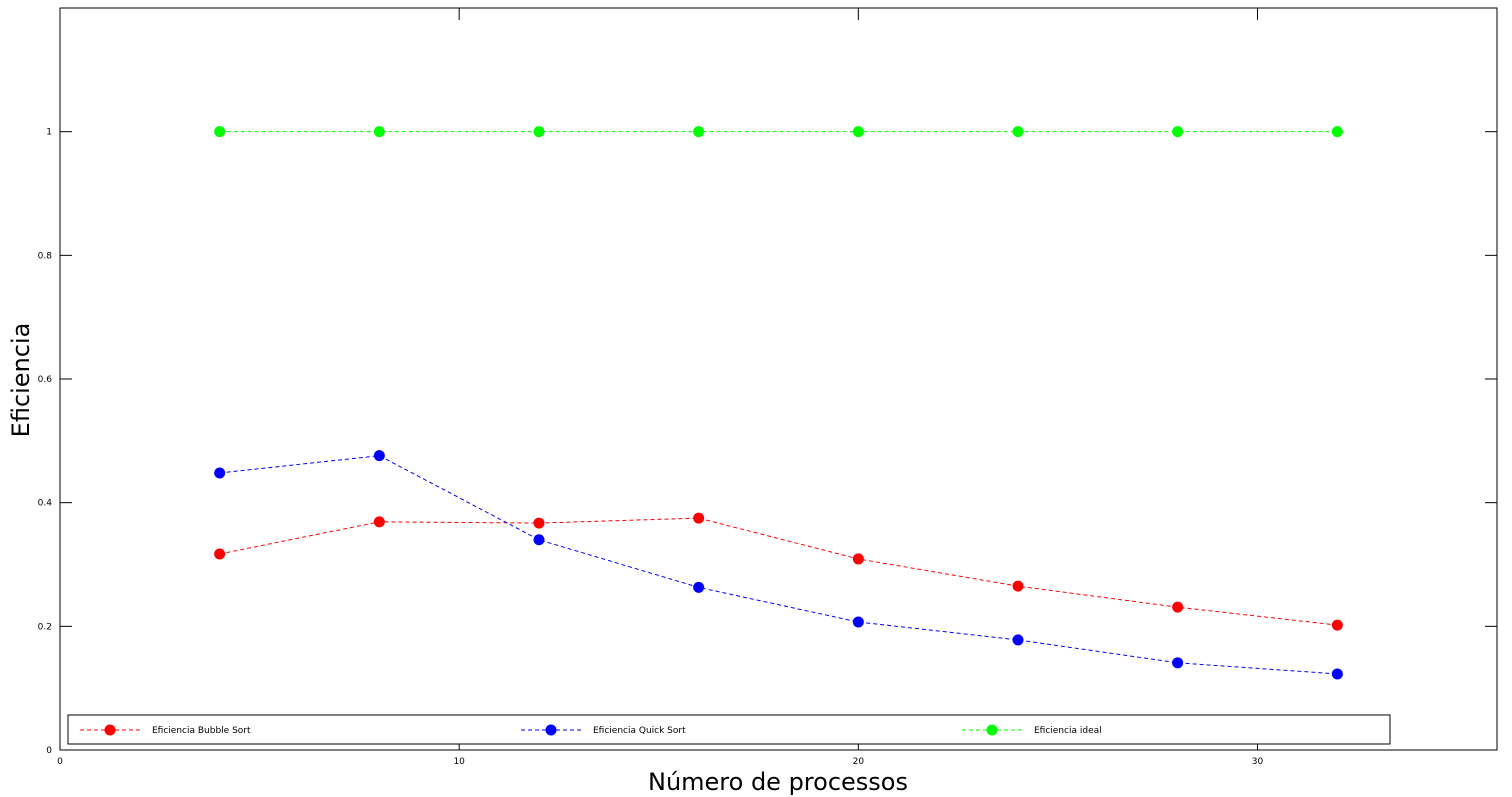 The image size is (1512, 797). Describe the element at coordinates (1068, 731) in the screenshot. I see `legend-label: Eficiencia ideal` at that location.